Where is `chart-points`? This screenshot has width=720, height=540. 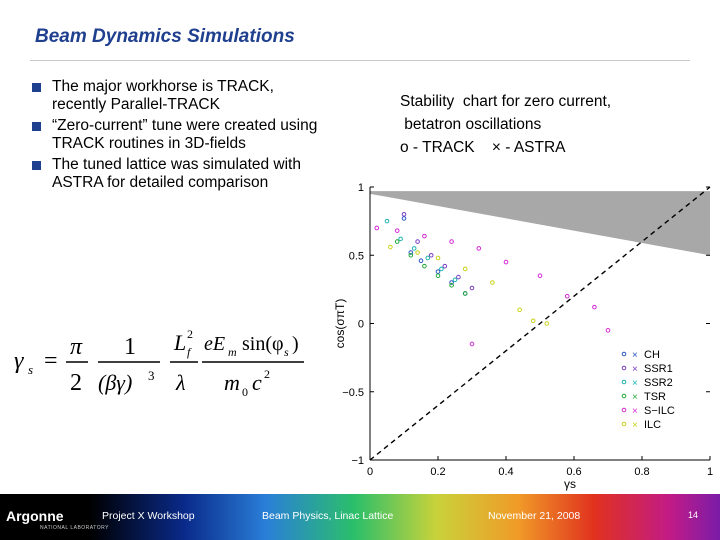
chart-points is located at coordinates (492, 279).